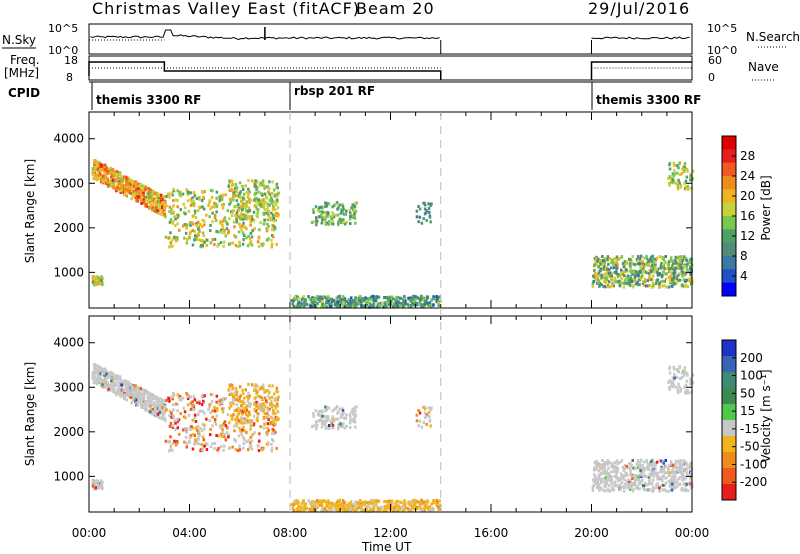 The image size is (800, 554). Describe the element at coordinates (729, 420) in the screenshot. I see `colorbar-frame` at that location.